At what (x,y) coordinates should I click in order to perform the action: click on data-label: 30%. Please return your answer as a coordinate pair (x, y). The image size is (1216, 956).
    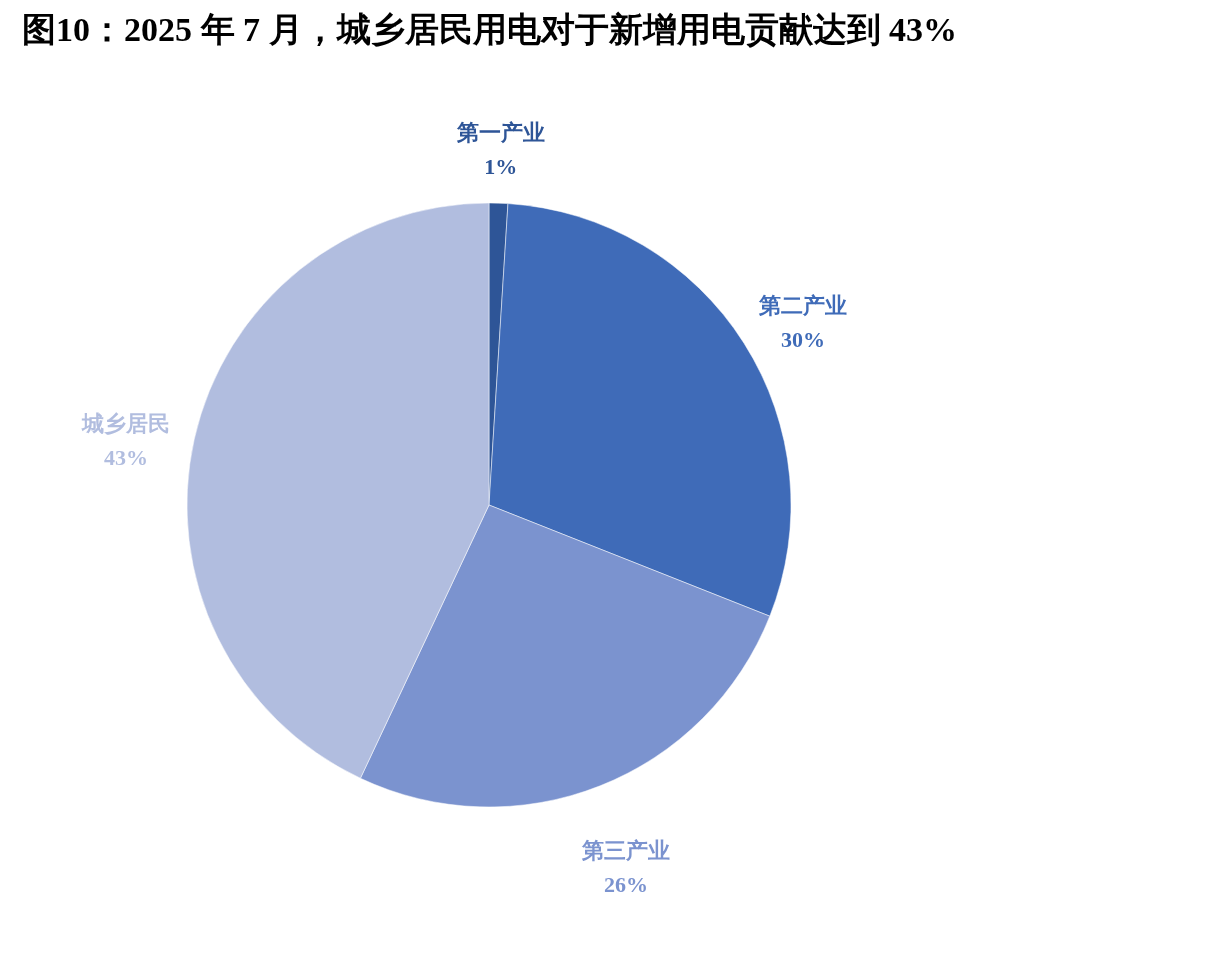
    Looking at the image, I should click on (803, 339).